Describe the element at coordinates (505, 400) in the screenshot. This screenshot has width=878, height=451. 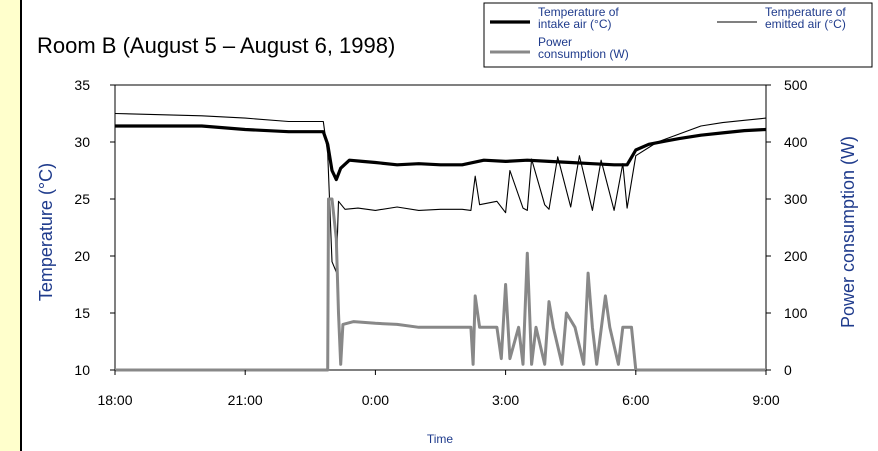
I see `x-tick-label: 3:00` at that location.